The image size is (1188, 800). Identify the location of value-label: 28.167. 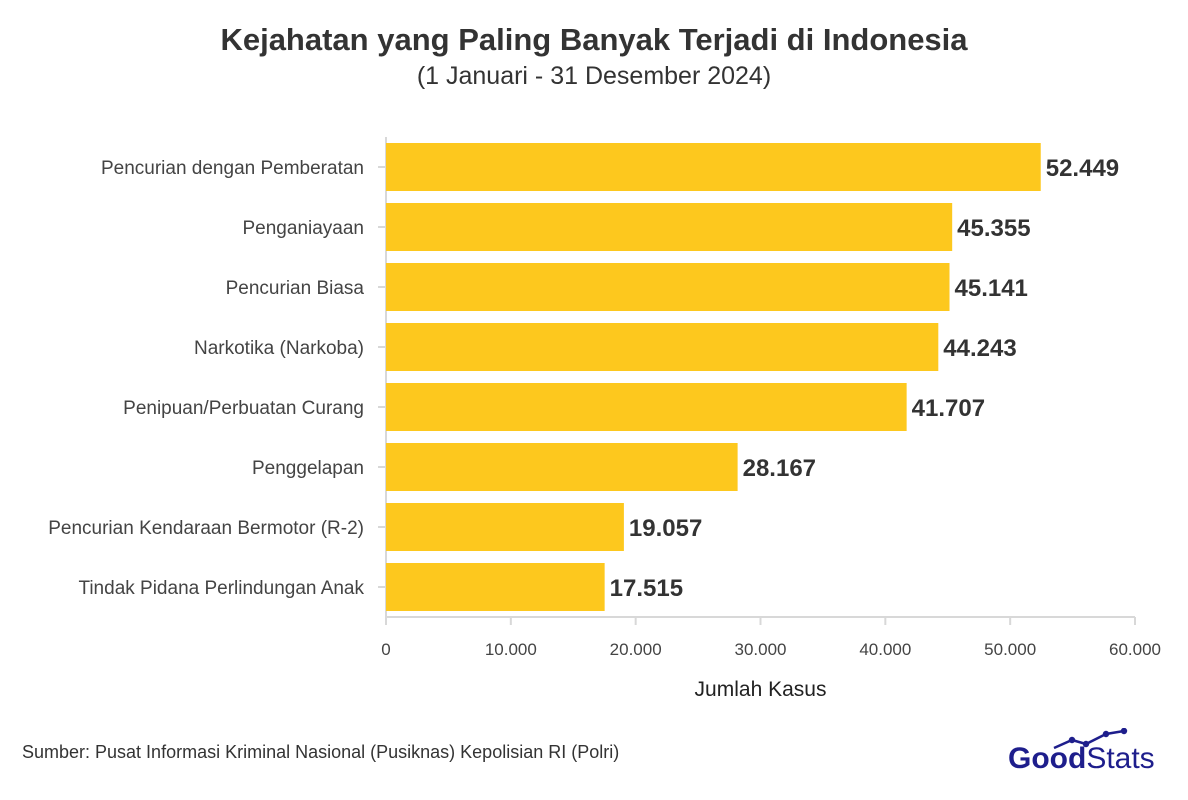
(779, 468).